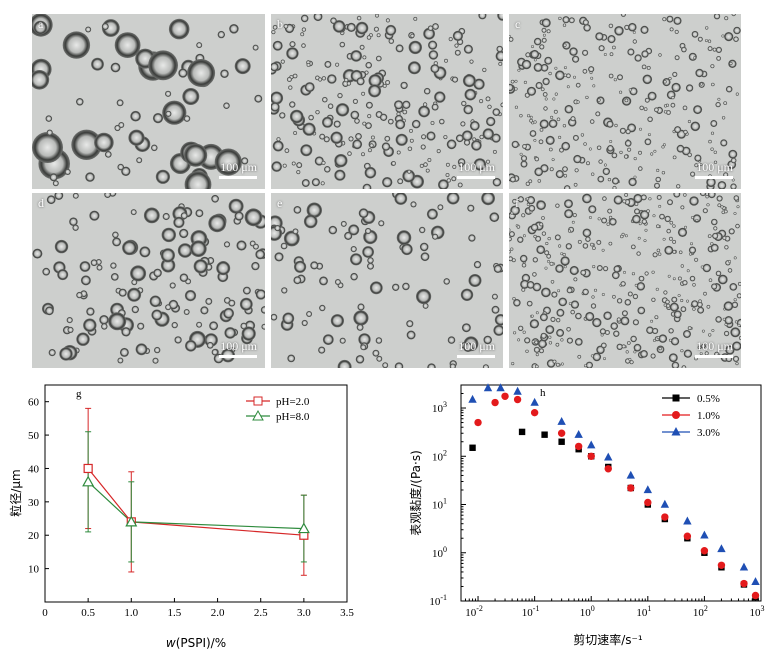 Image resolution: width=776 pixels, height=653 pixels. What do you see at coordinates (439, 455) in the screenshot?
I see `y-tick-label: 10²` at bounding box center [439, 455].